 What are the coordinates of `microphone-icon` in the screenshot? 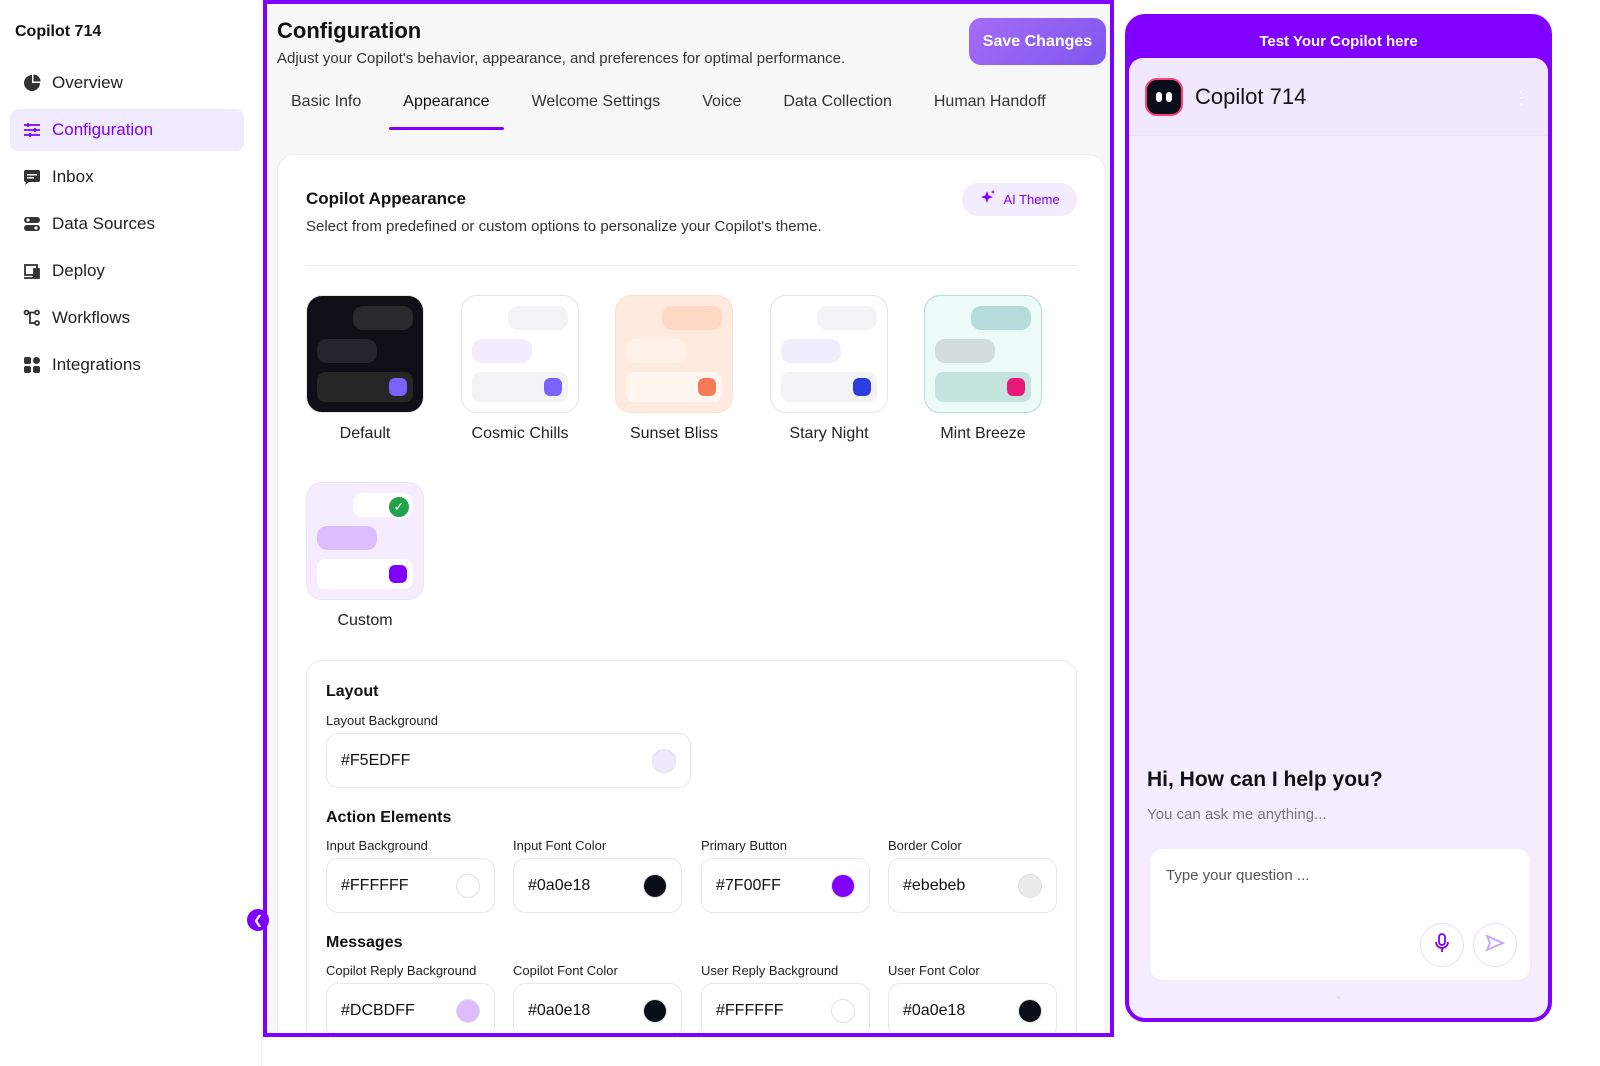 It's located at (1442, 945).